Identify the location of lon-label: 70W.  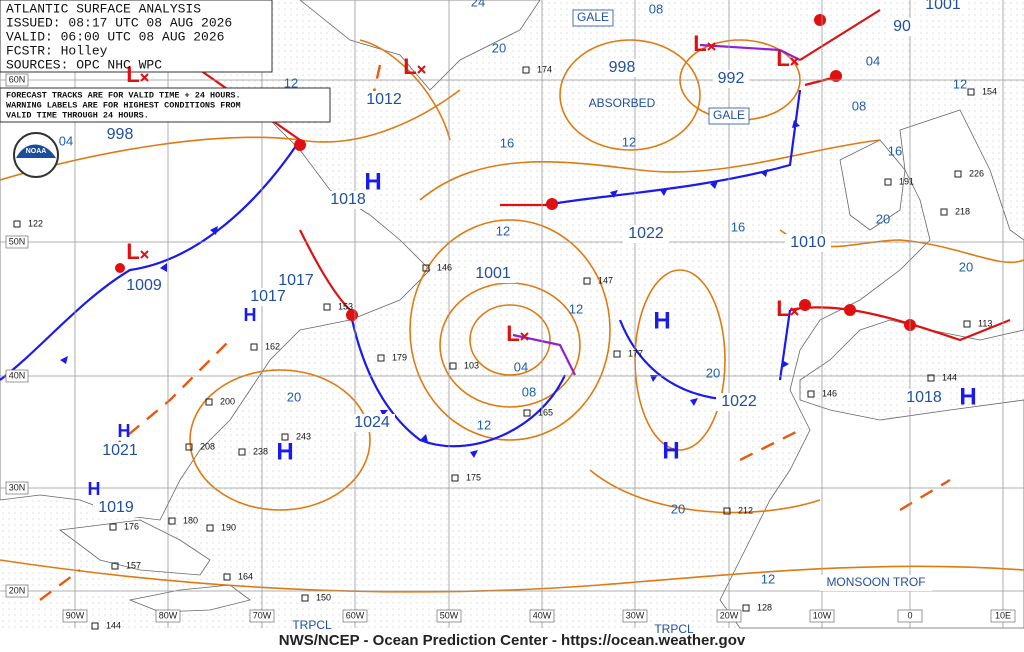
(262, 615).